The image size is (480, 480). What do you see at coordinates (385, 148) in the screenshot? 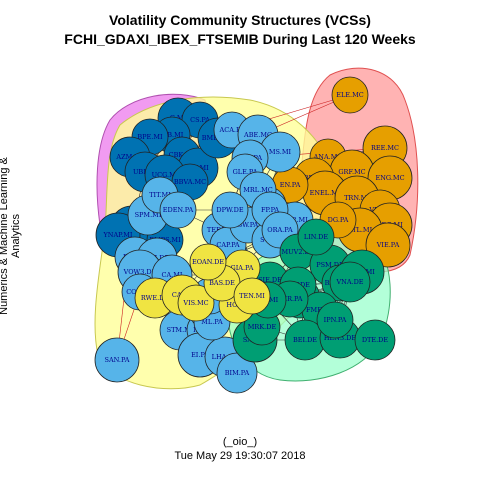
I see `node-label: REE.MC` at bounding box center [385, 148].